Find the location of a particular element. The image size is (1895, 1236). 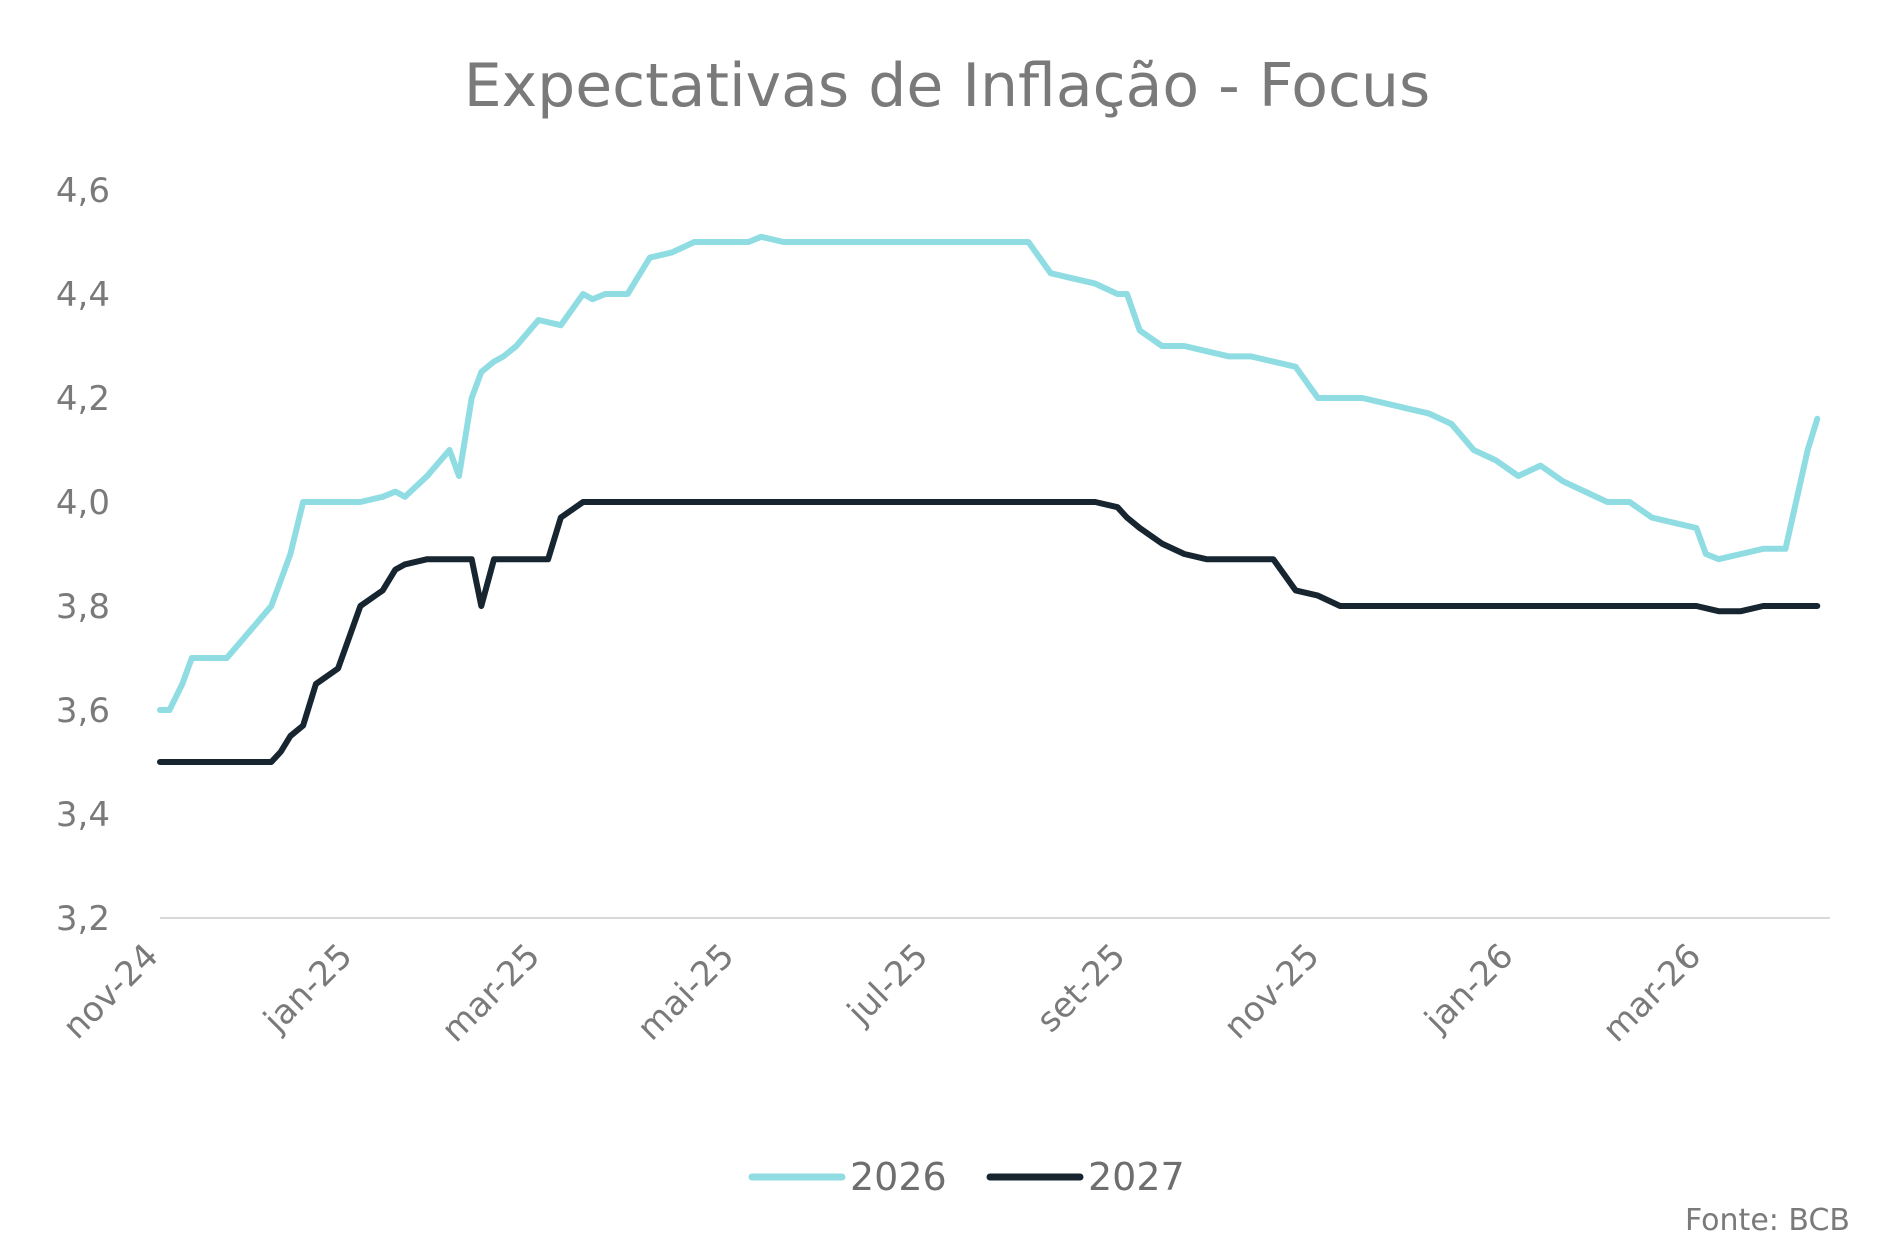

y-tick-label: 3,6 is located at coordinates (83, 711).